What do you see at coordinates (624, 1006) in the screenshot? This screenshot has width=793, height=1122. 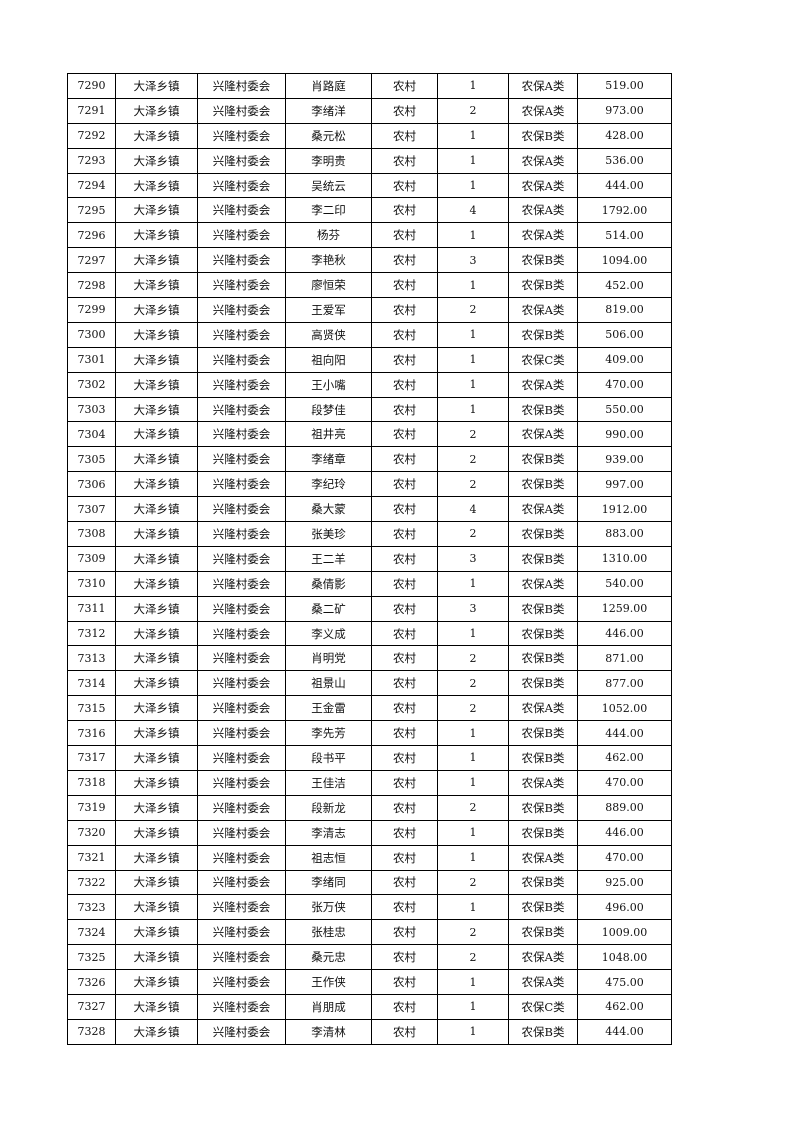 I see `amount-cell: 462.00` at bounding box center [624, 1006].